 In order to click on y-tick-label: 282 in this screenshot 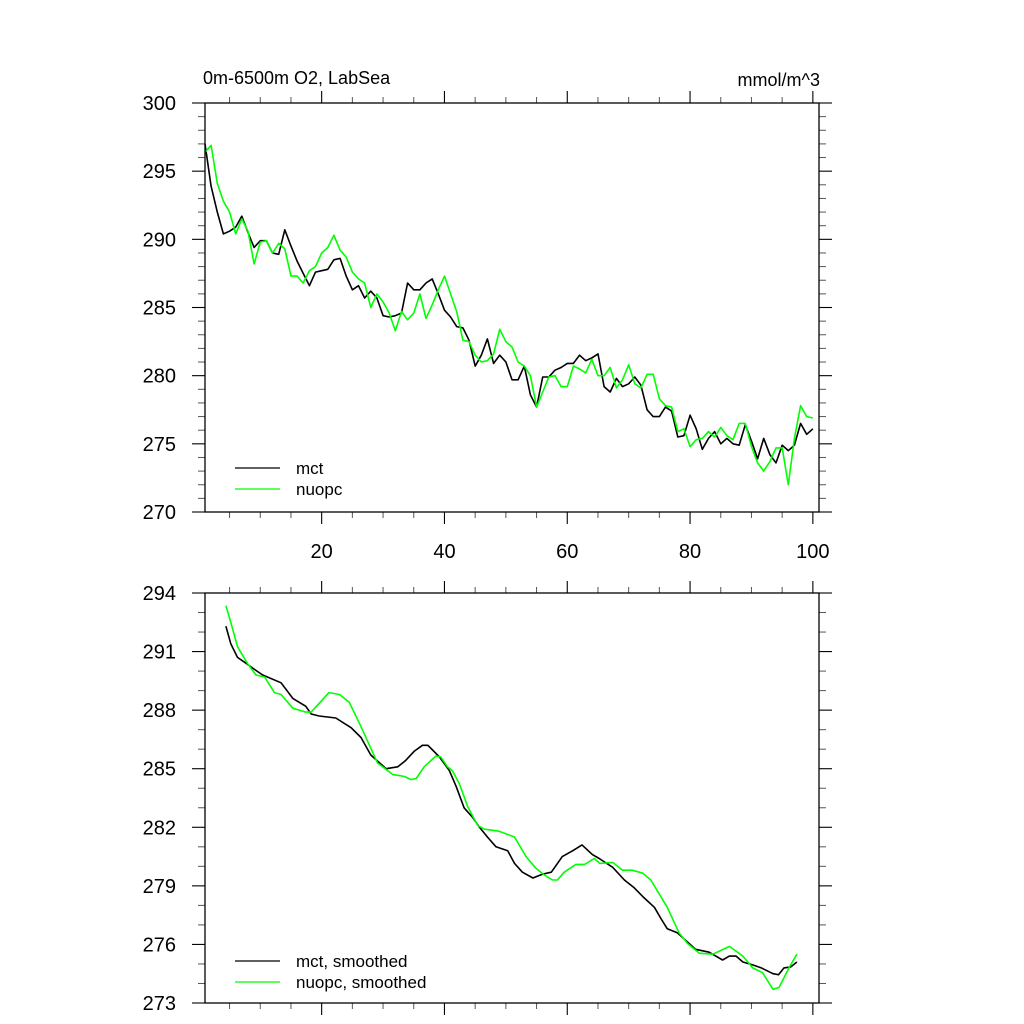, I will do `click(159, 828)`.